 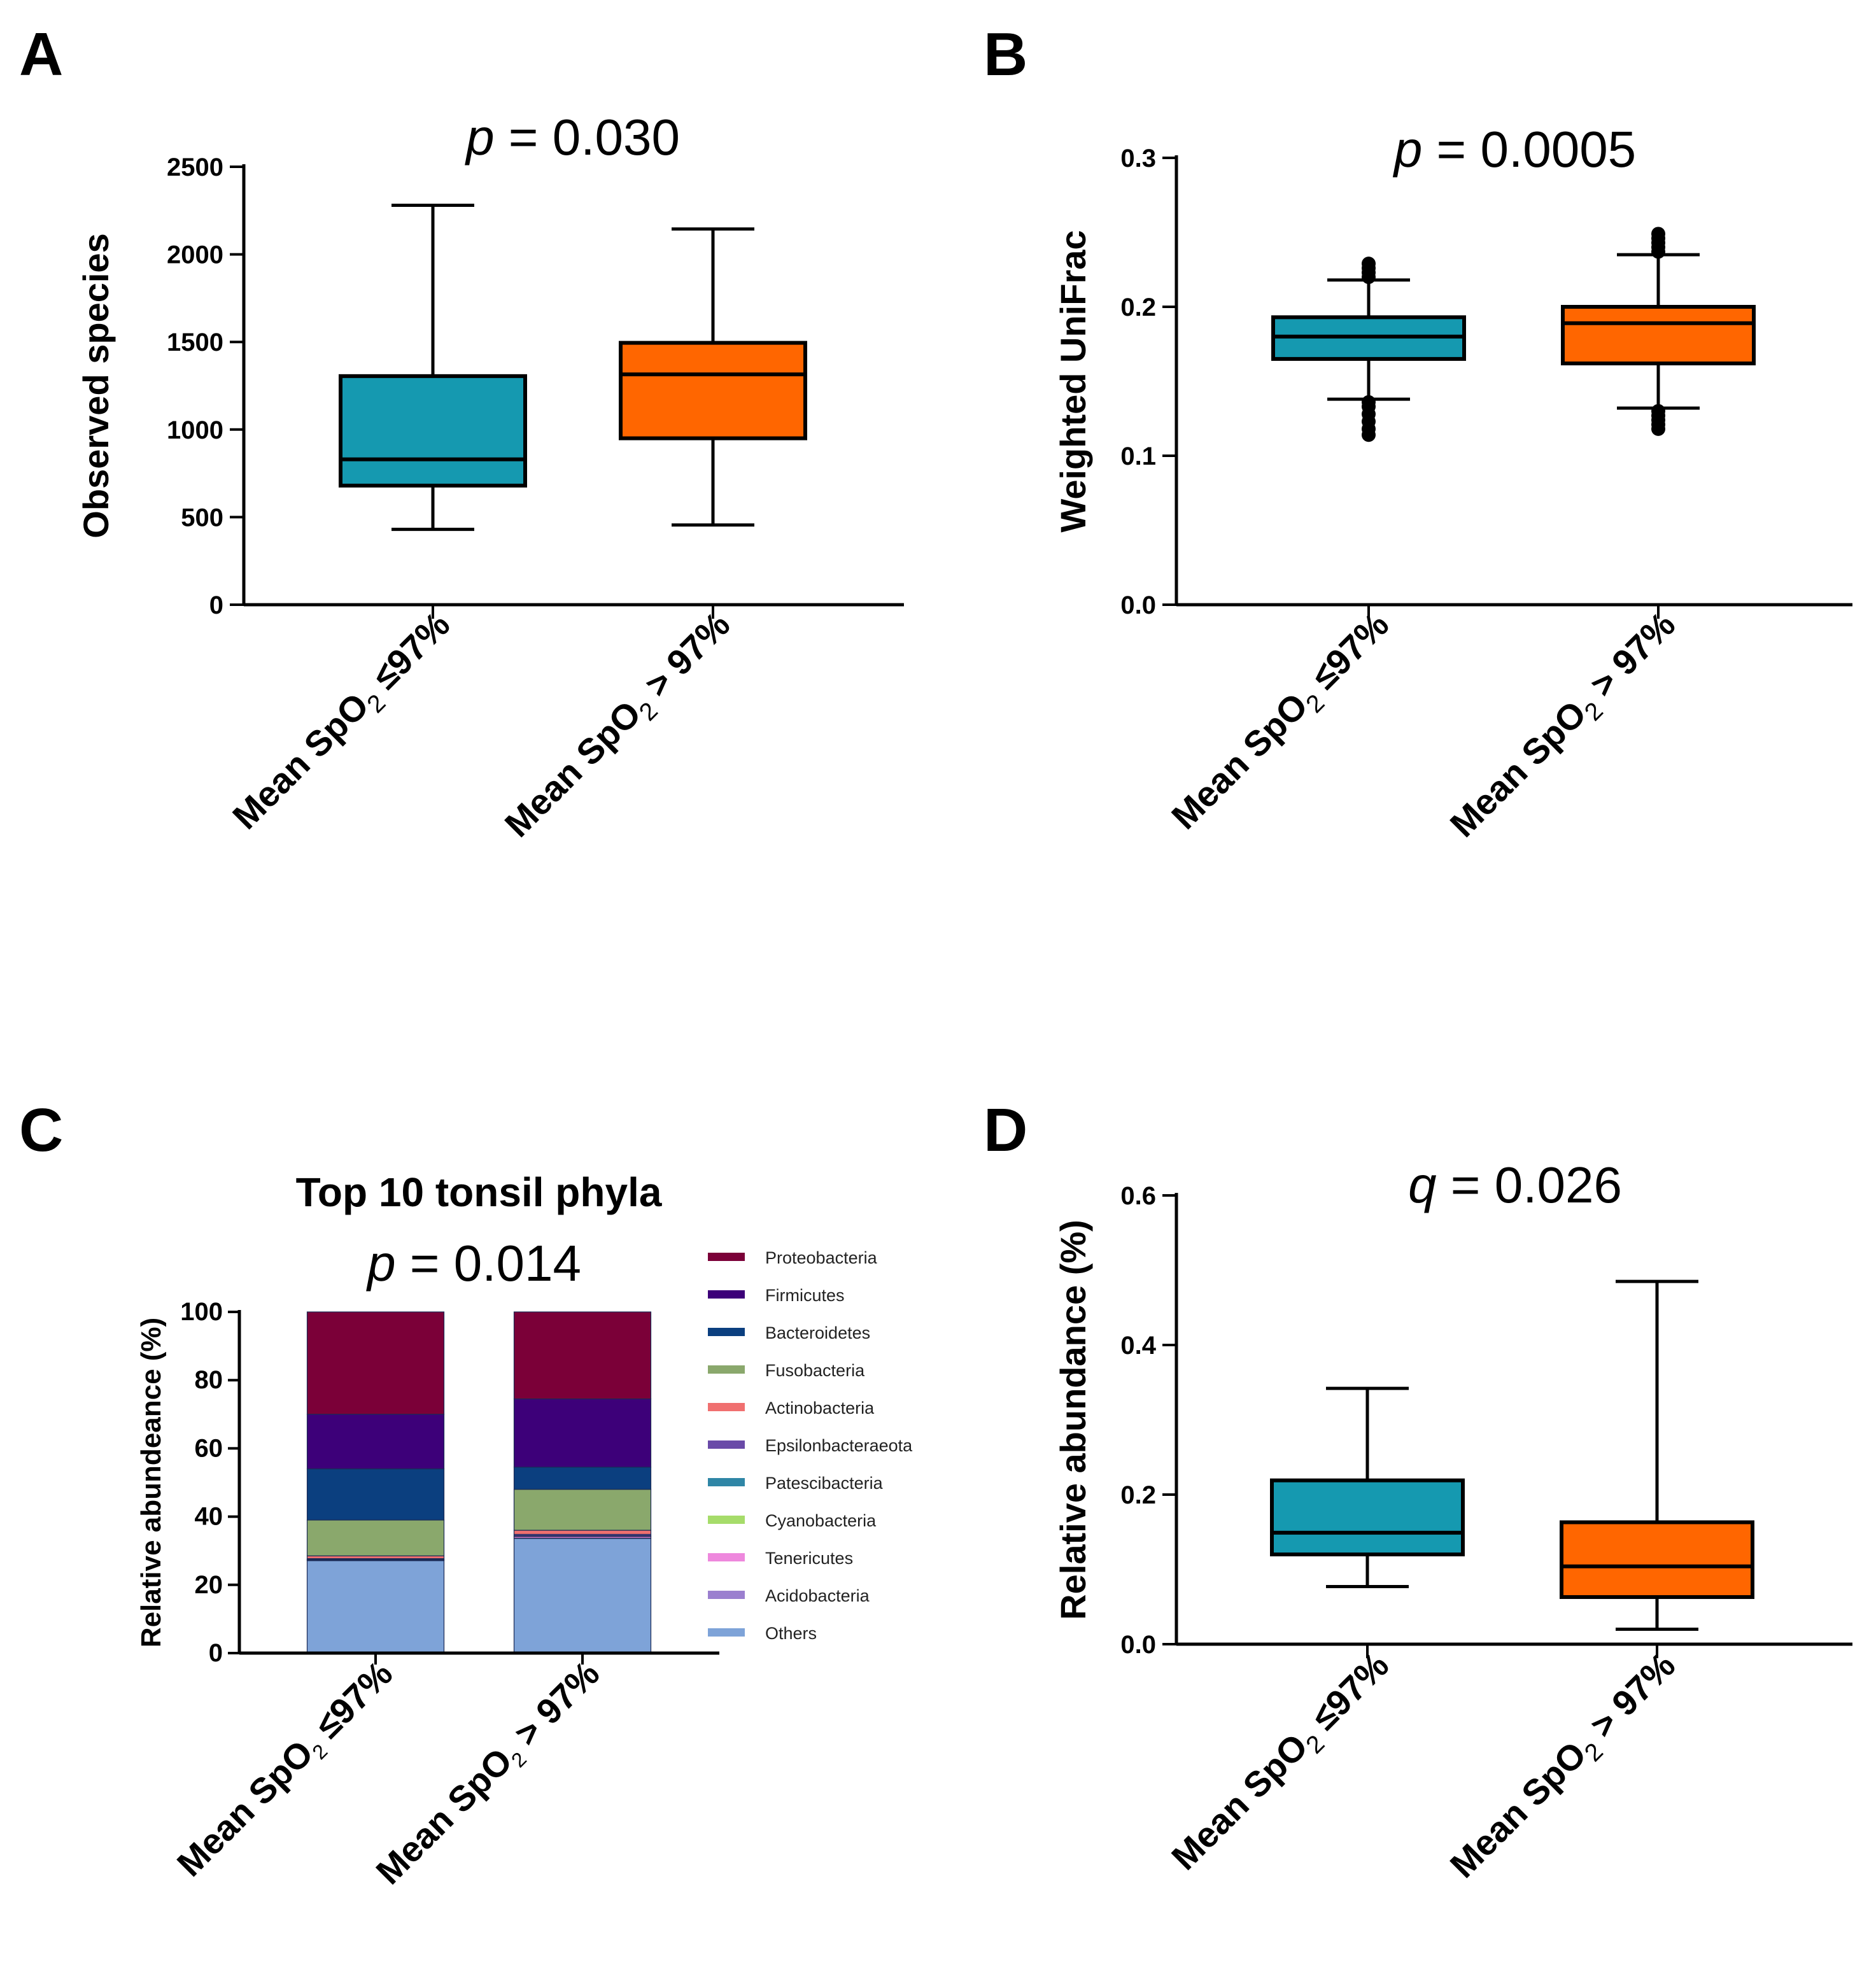 I want to click on y-axis-label: Weighted UniFrac, so click(x=1073, y=381).